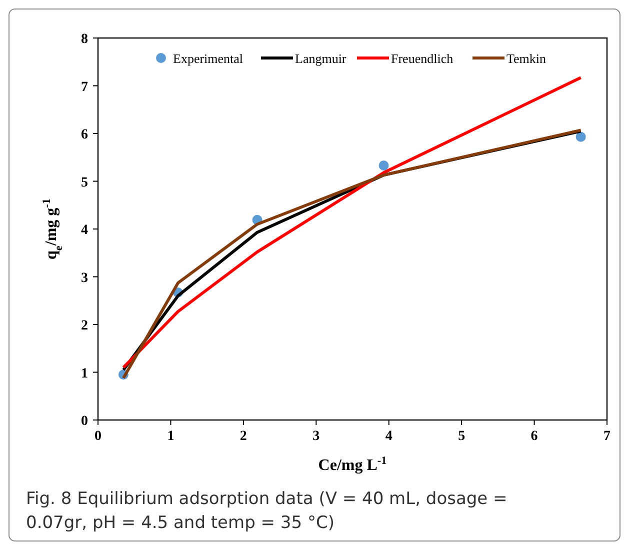  Describe the element at coordinates (84, 278) in the screenshot. I see `y-tick-label: 3` at that location.